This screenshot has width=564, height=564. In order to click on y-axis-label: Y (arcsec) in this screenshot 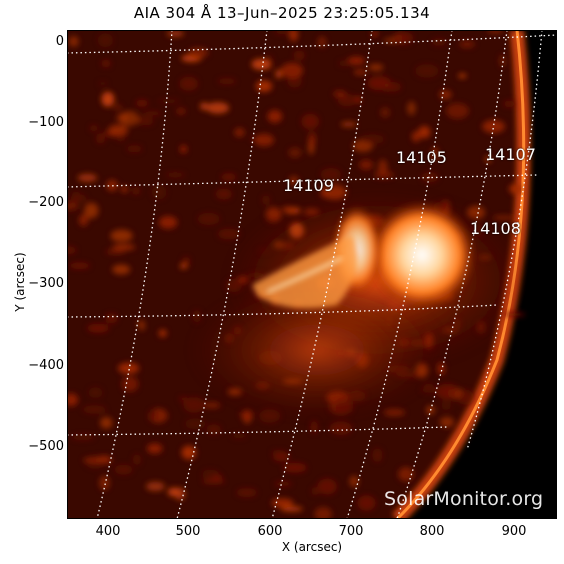, I will do `click(20, 282)`.